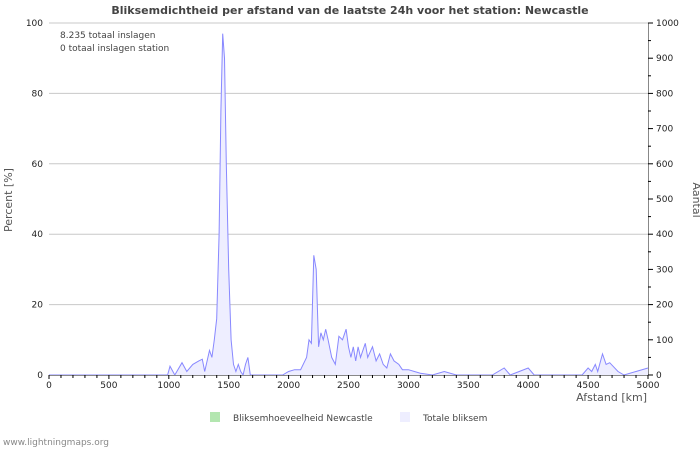 The image size is (700, 450). I want to click on y-tick-label: 20, so click(38, 306).